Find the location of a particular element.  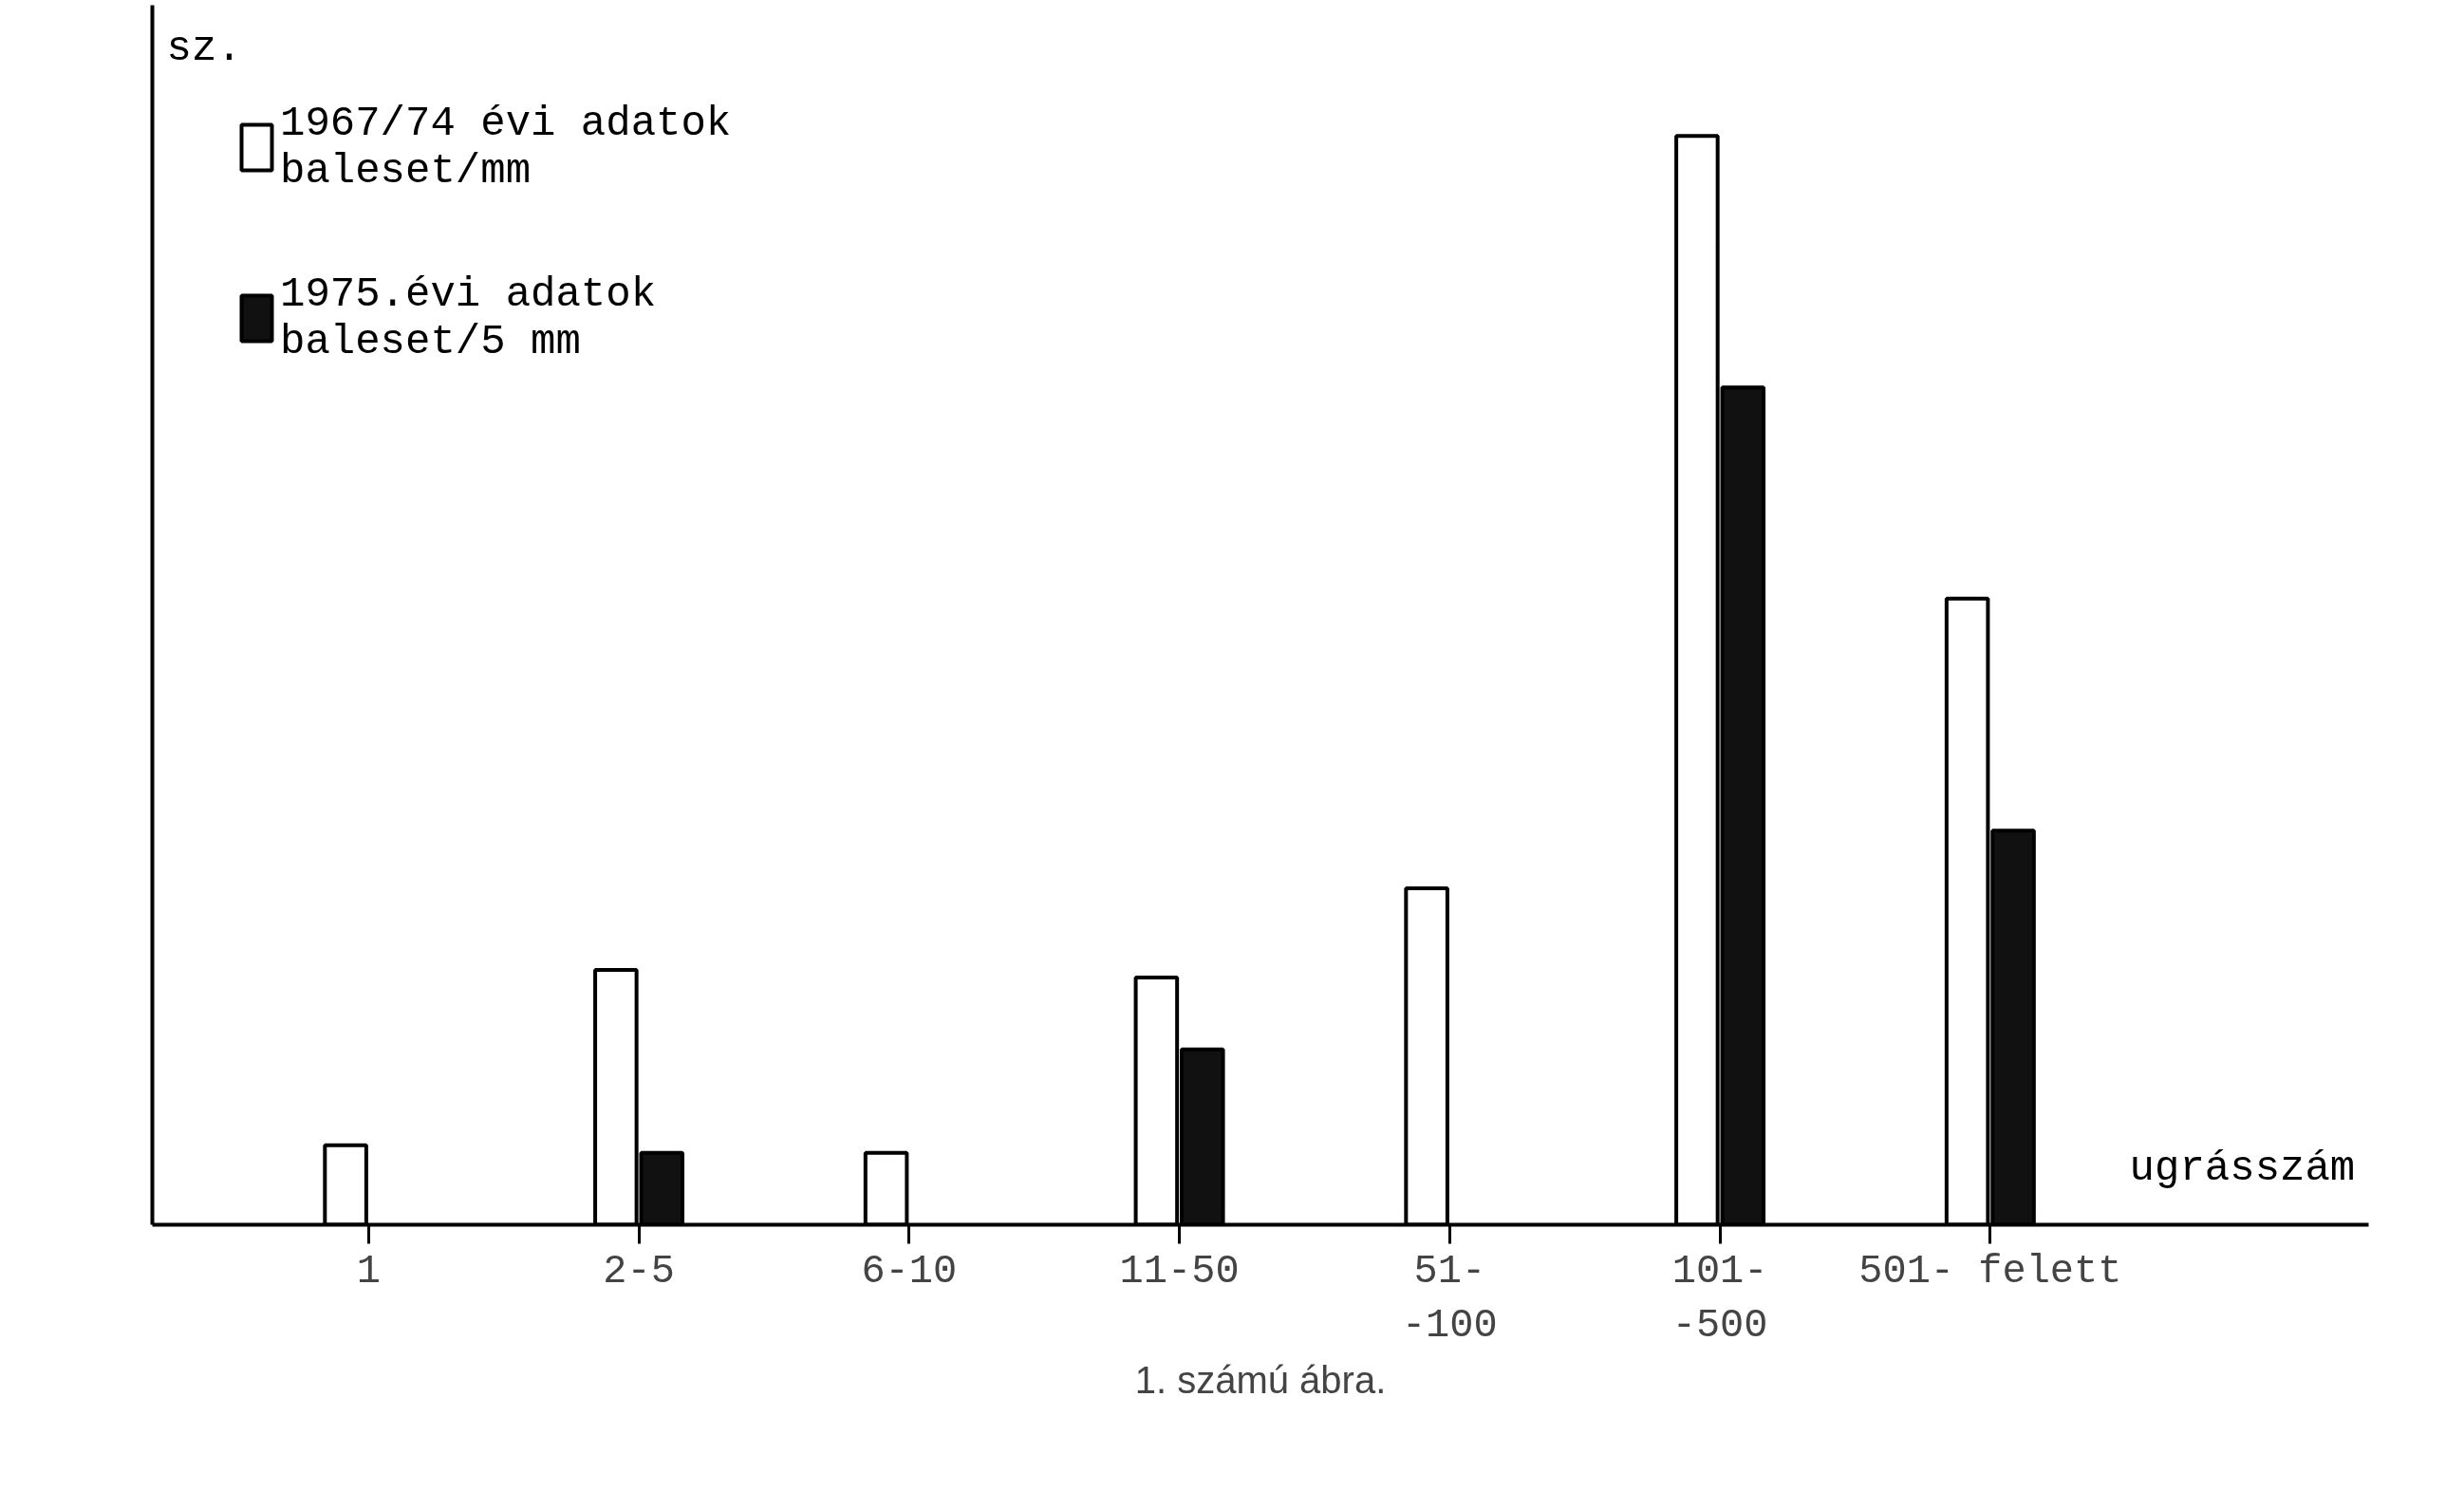

legend-label: 1967/74 évi adatok baleset/mm is located at coordinates (506, 147).